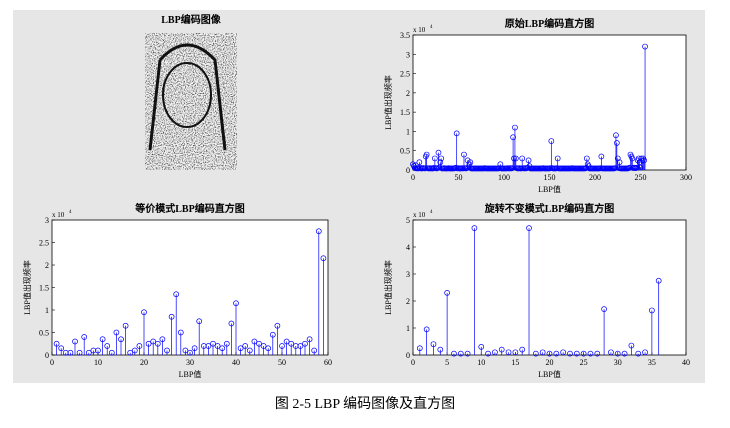  Describe the element at coordinates (282, 362) in the screenshot. I see `x-tick-label: 50` at that location.